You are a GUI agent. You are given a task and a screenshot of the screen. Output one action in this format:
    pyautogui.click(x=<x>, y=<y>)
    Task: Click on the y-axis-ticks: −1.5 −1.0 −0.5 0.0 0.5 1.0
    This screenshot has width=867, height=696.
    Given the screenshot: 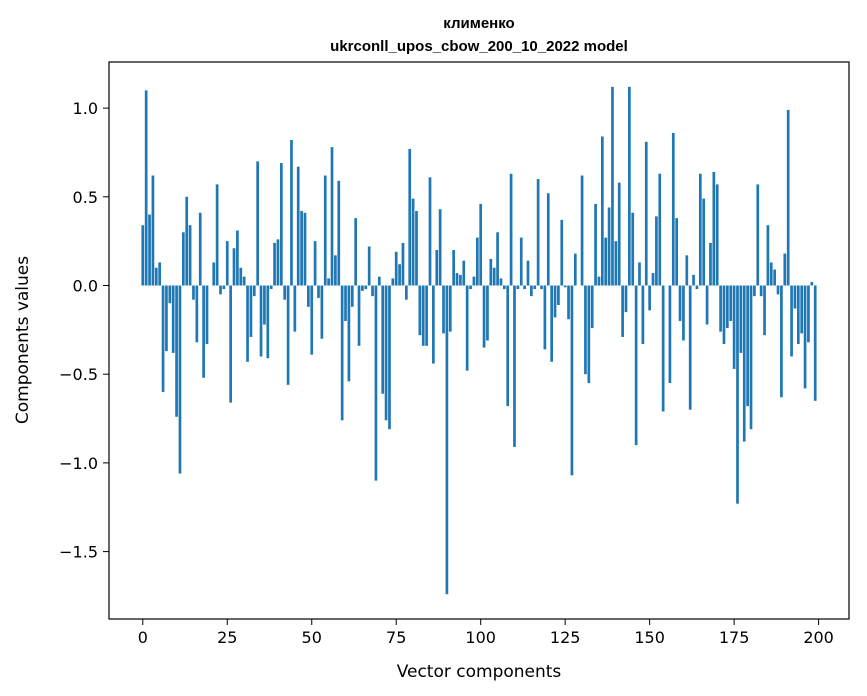 What is the action you would take?
    pyautogui.click(x=84, y=330)
    